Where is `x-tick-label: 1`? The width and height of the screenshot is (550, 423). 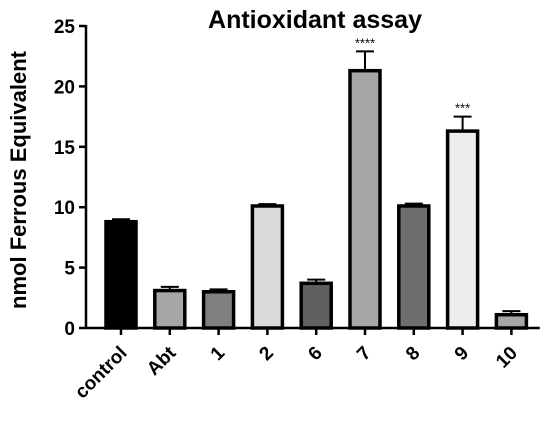 x-tick-label: 1 is located at coordinates (218, 353).